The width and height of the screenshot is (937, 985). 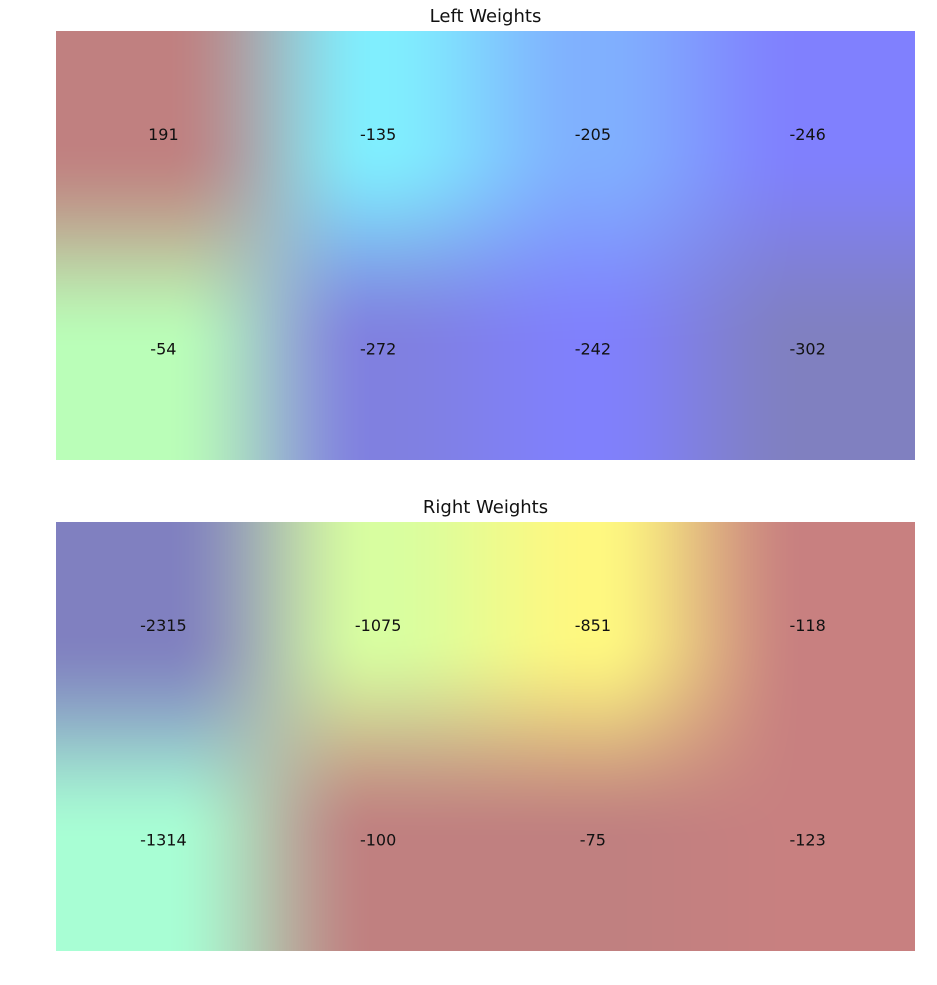 I want to click on cell-value-label: 191, so click(x=163, y=134).